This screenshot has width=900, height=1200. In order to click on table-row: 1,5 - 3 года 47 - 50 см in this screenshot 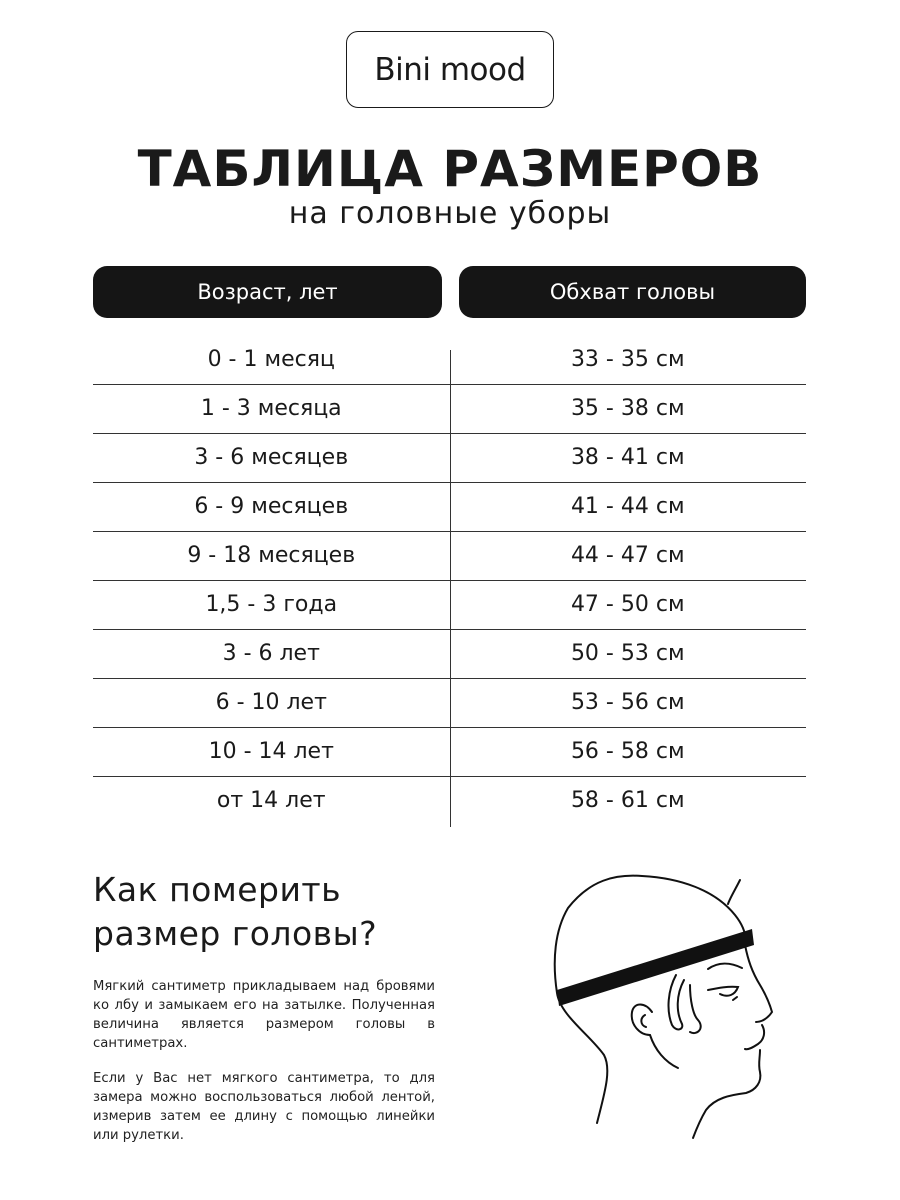, I will do `click(449, 605)`.